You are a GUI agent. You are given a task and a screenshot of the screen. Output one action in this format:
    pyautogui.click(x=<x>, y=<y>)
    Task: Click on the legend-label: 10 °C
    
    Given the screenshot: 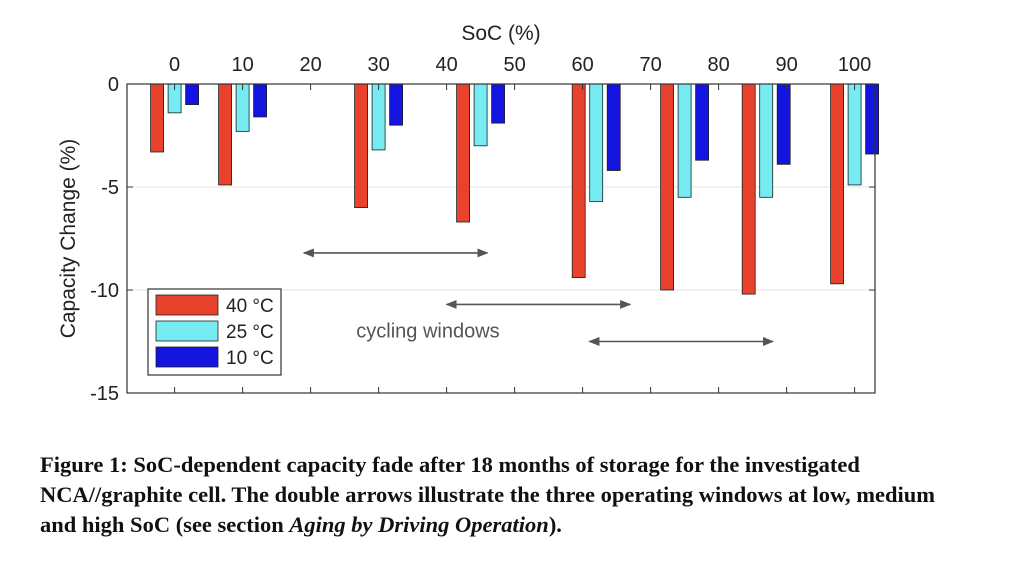 What is the action you would take?
    pyautogui.click(x=250, y=358)
    